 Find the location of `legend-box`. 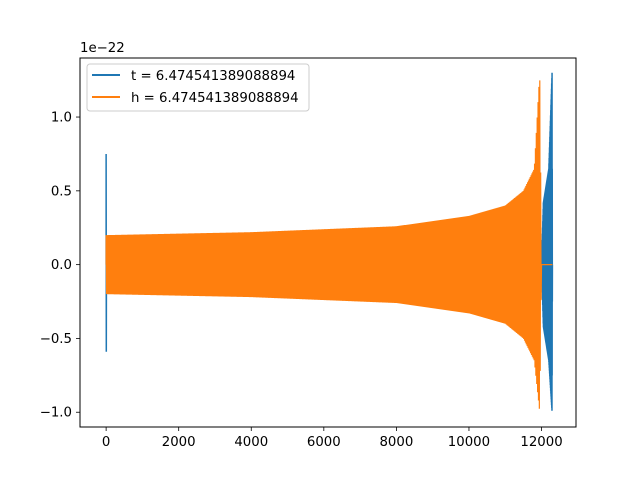

legend-box is located at coordinates (198, 87).